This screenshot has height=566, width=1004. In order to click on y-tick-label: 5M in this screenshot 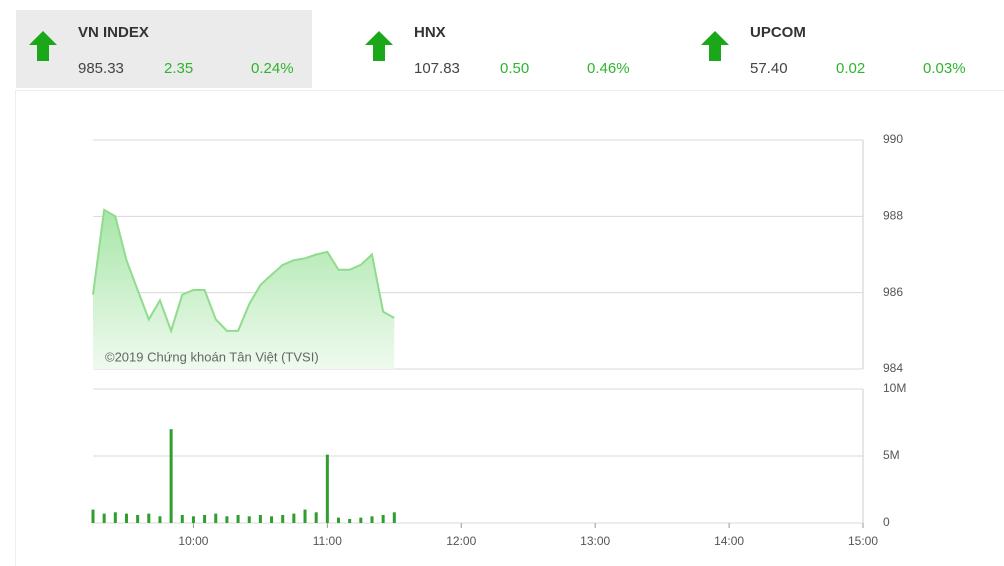, I will do `click(891, 455)`.